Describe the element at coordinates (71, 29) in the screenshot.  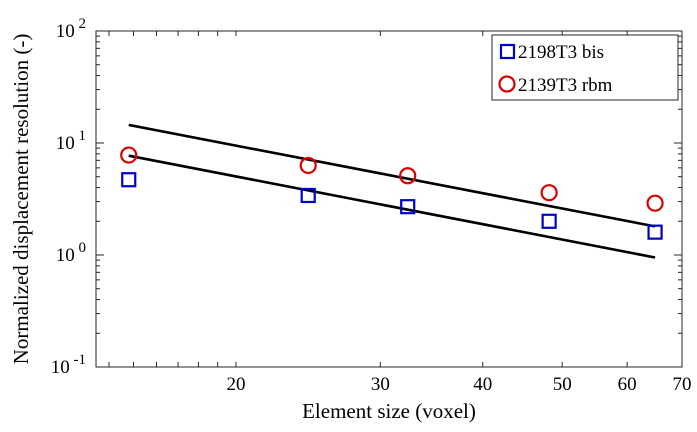
I see `y-tick-label: 10 2` at that location.